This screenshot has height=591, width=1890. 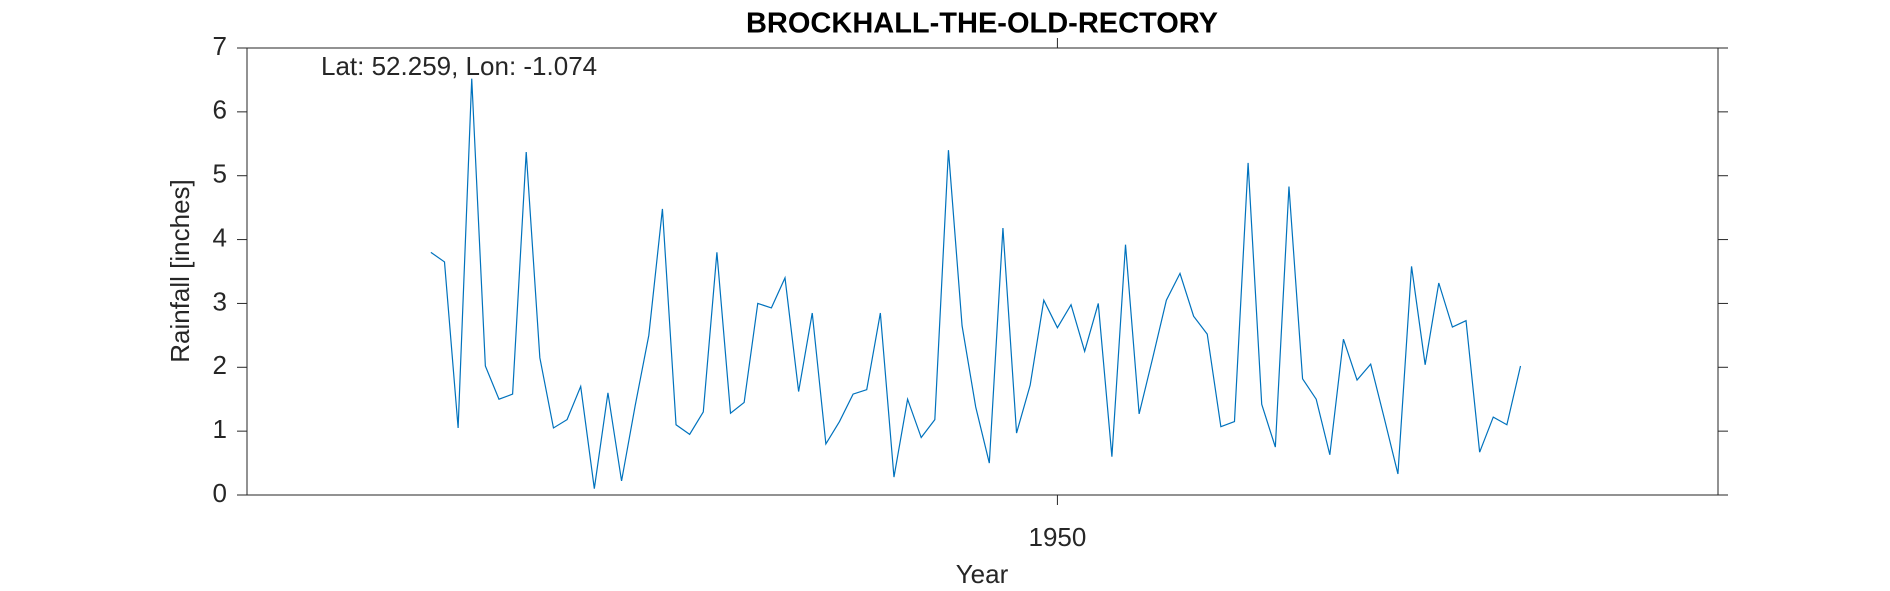 What do you see at coordinates (220, 429) in the screenshot?
I see `y-tick-label: 1` at bounding box center [220, 429].